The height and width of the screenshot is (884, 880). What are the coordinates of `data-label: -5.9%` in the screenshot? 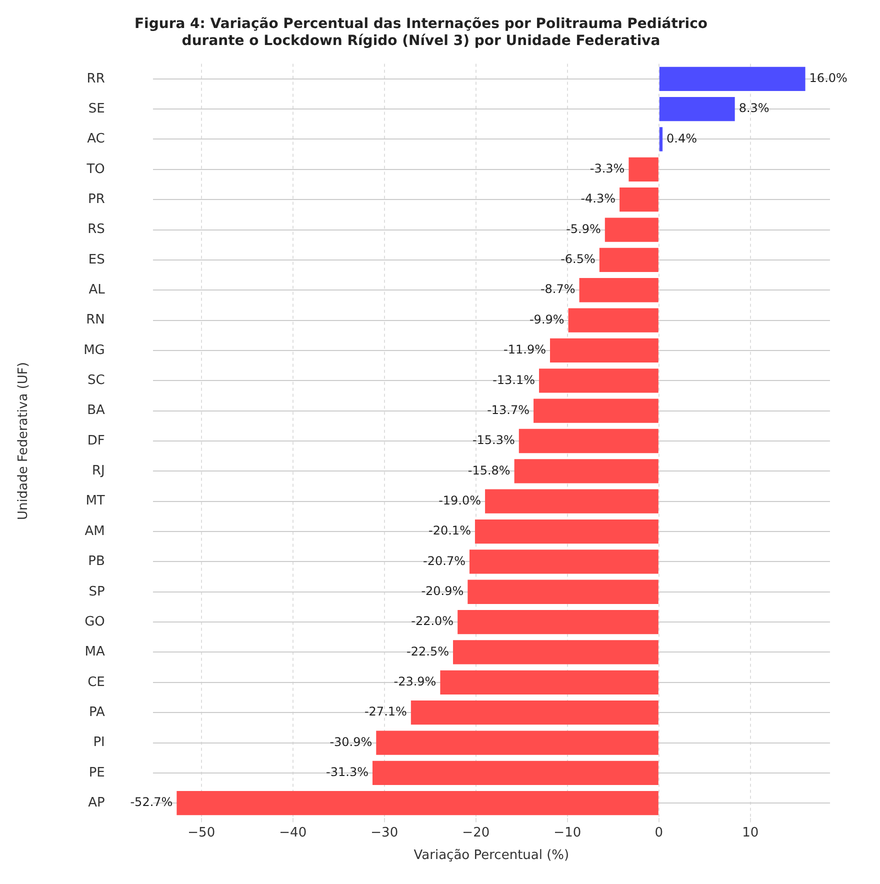 It's located at (583, 229).